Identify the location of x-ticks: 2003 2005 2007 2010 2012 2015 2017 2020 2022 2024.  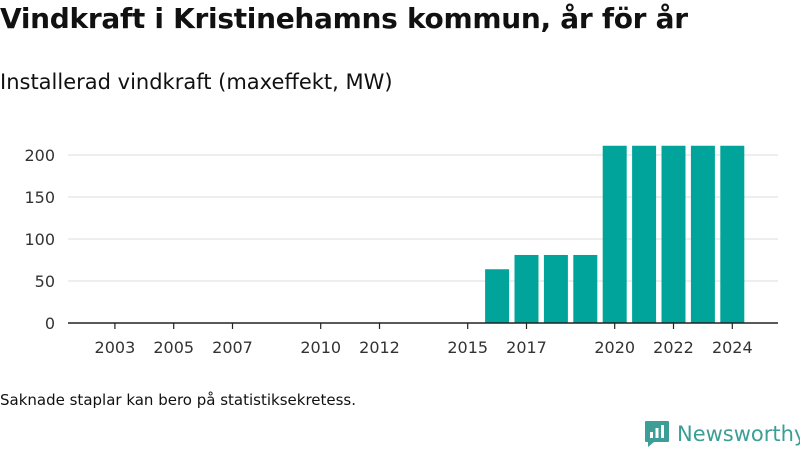
(424, 340).